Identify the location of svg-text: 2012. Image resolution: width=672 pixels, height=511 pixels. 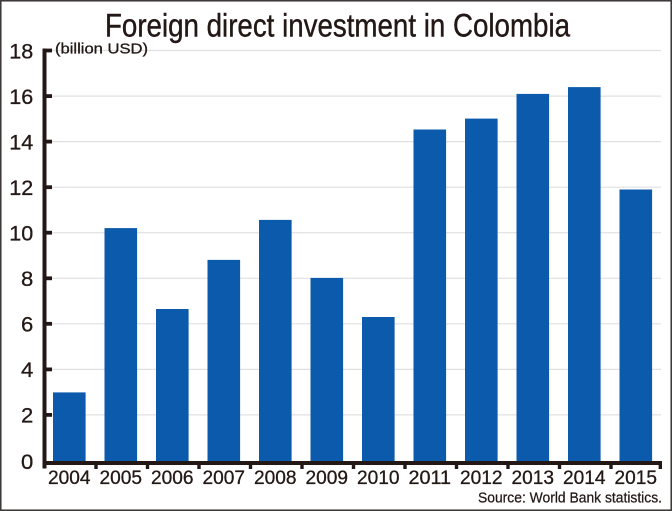
(481, 478).